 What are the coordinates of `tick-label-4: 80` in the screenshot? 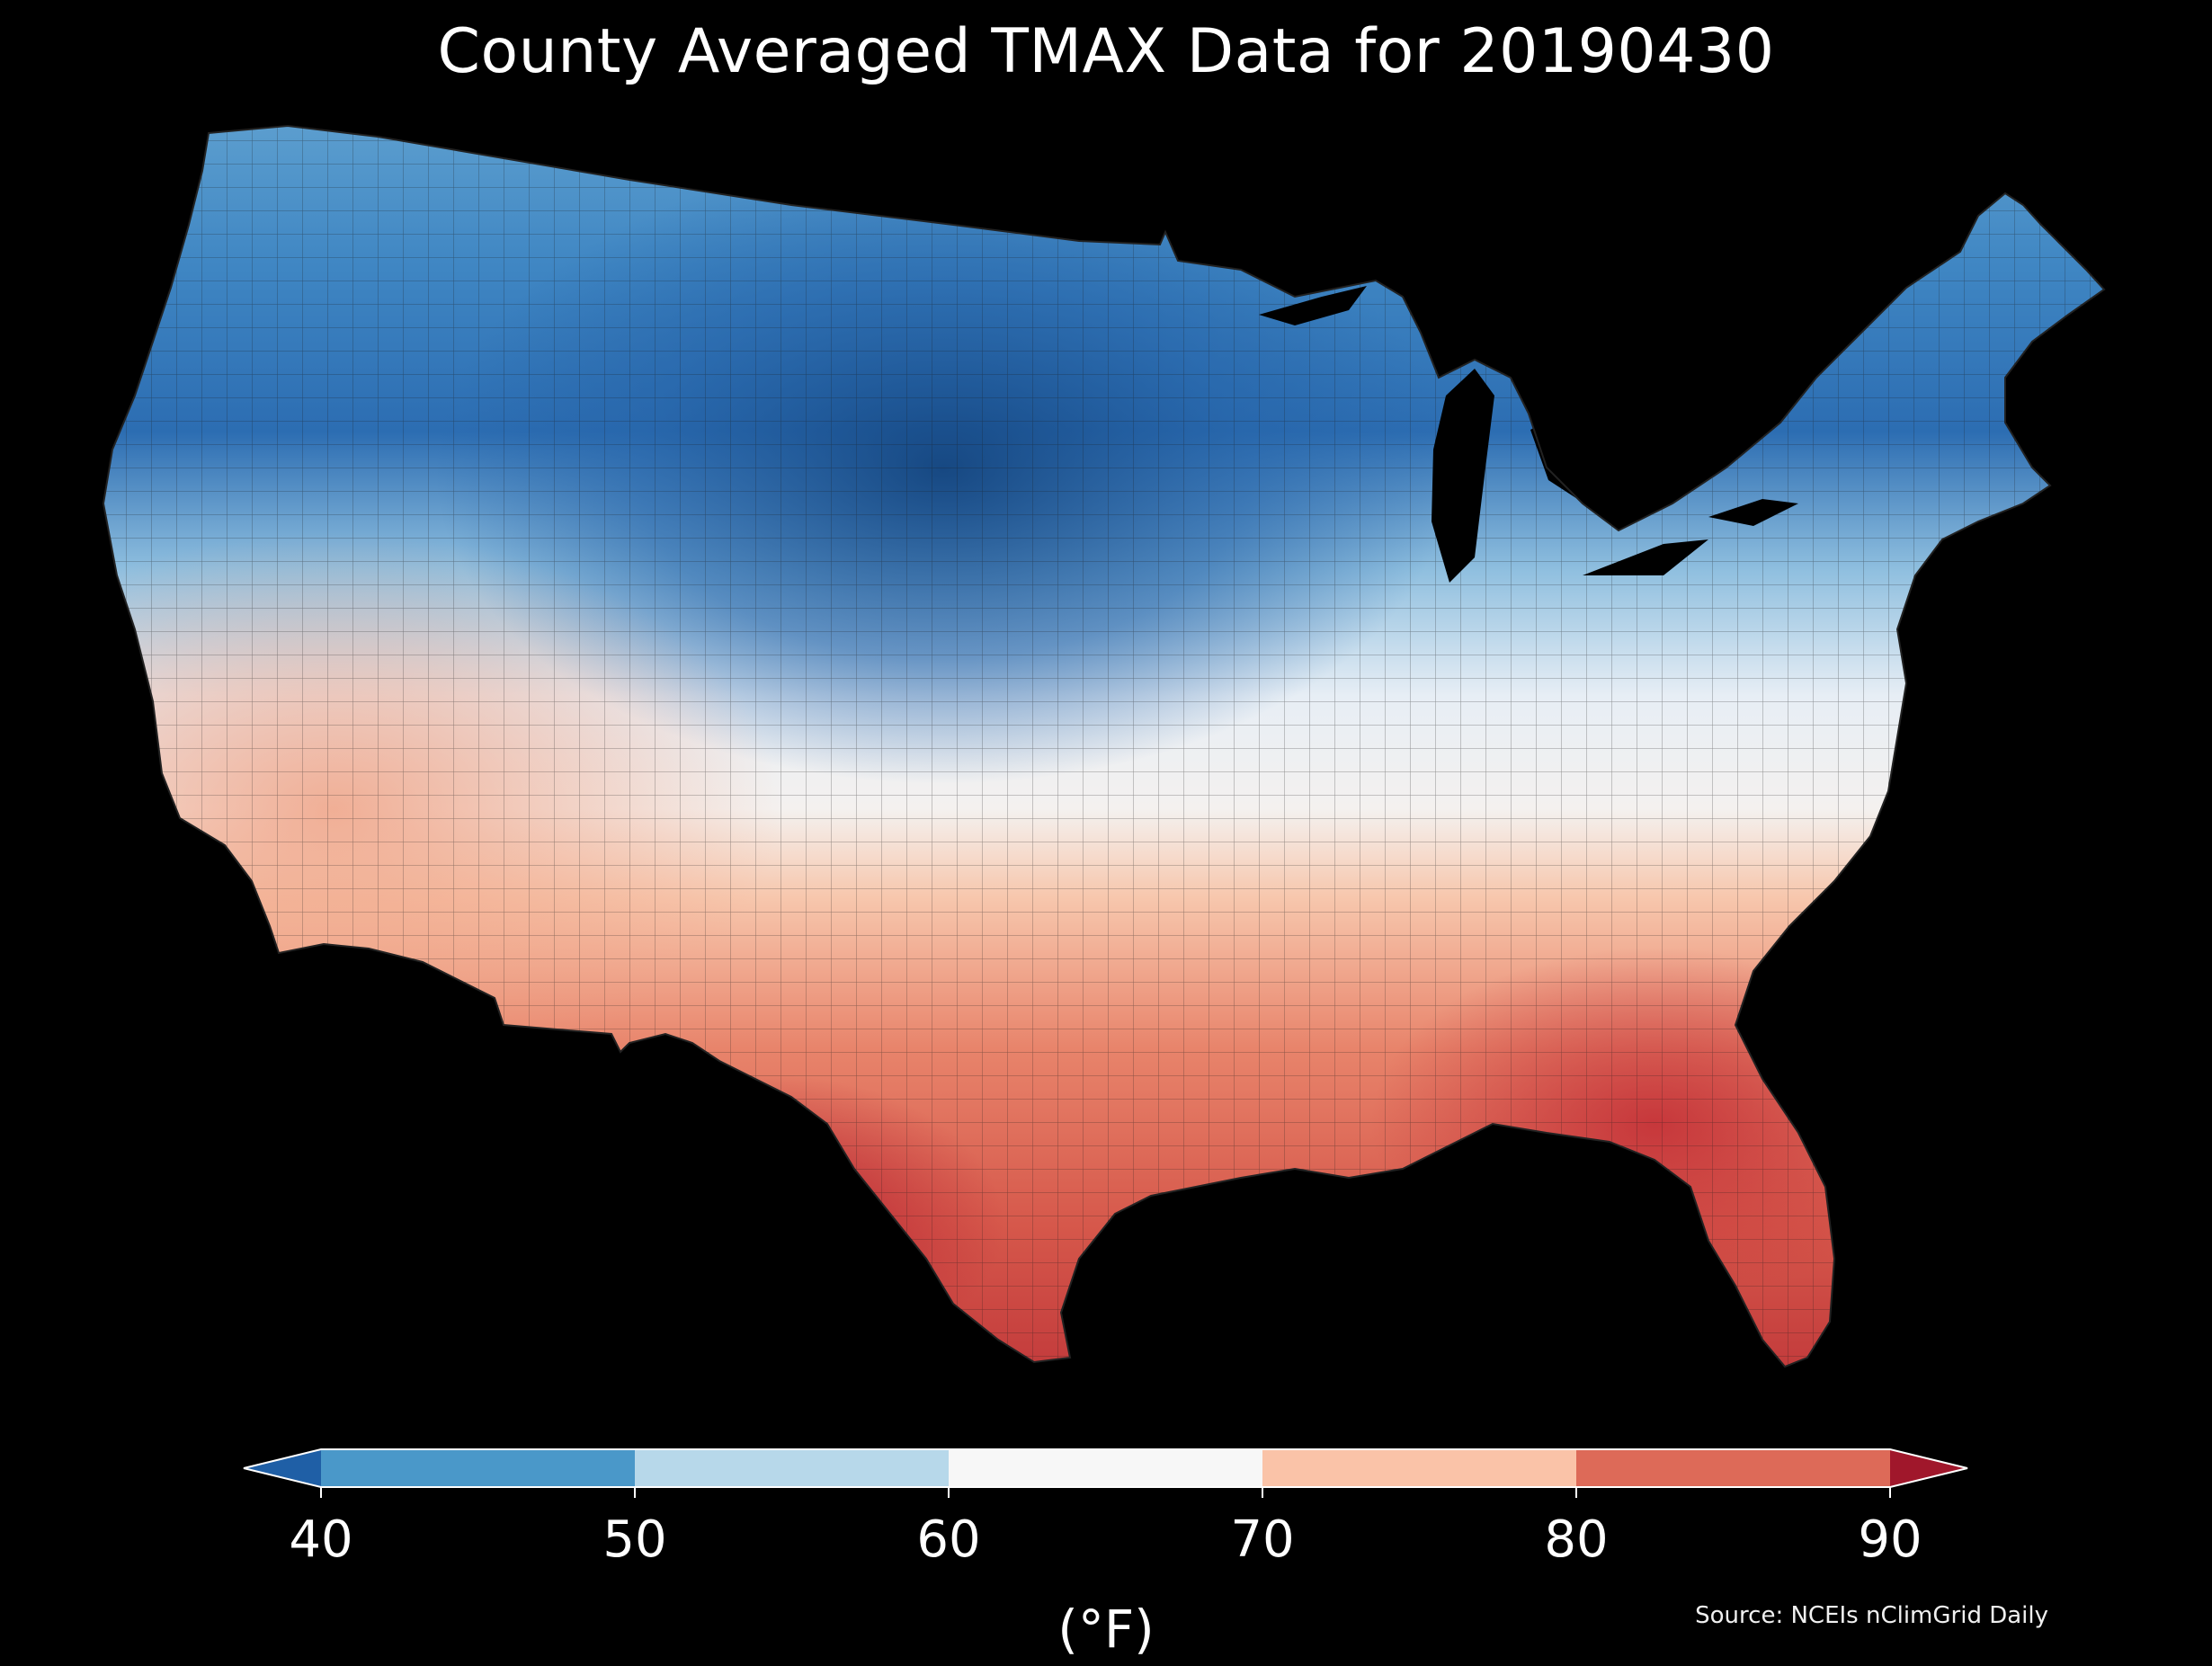 It's located at (1576, 1540).